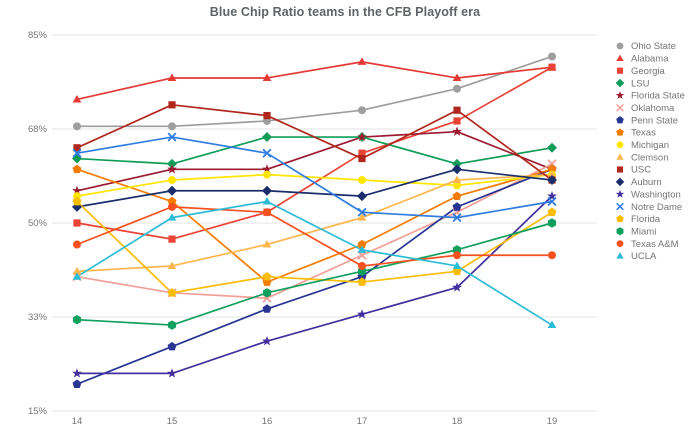  I want to click on y-tick-label: 50%, so click(38, 223).